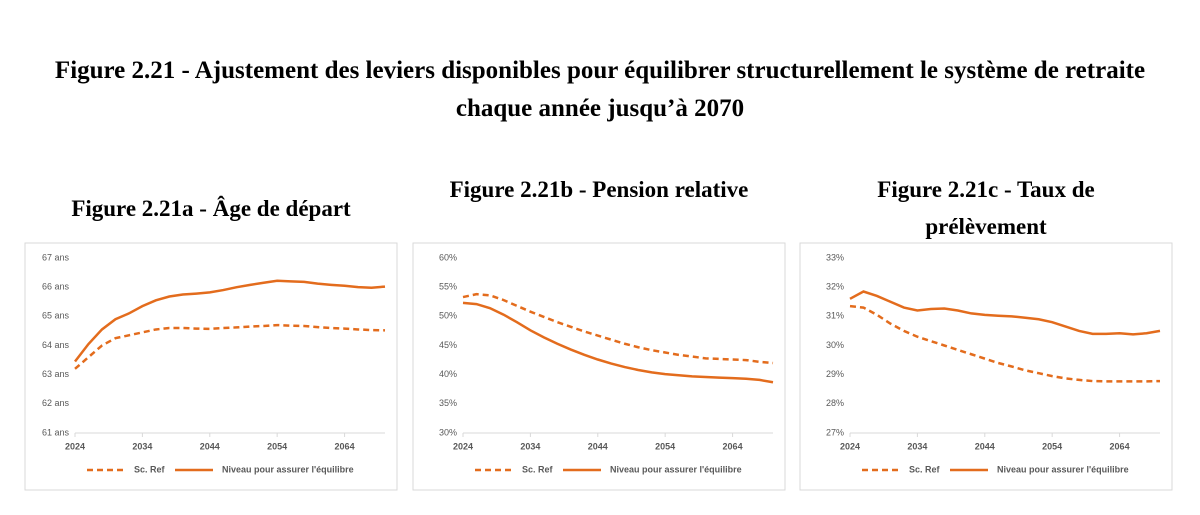 This screenshot has height=515, width=1200. What do you see at coordinates (835, 374) in the screenshot?
I see `y-tick-label: 29%` at bounding box center [835, 374].